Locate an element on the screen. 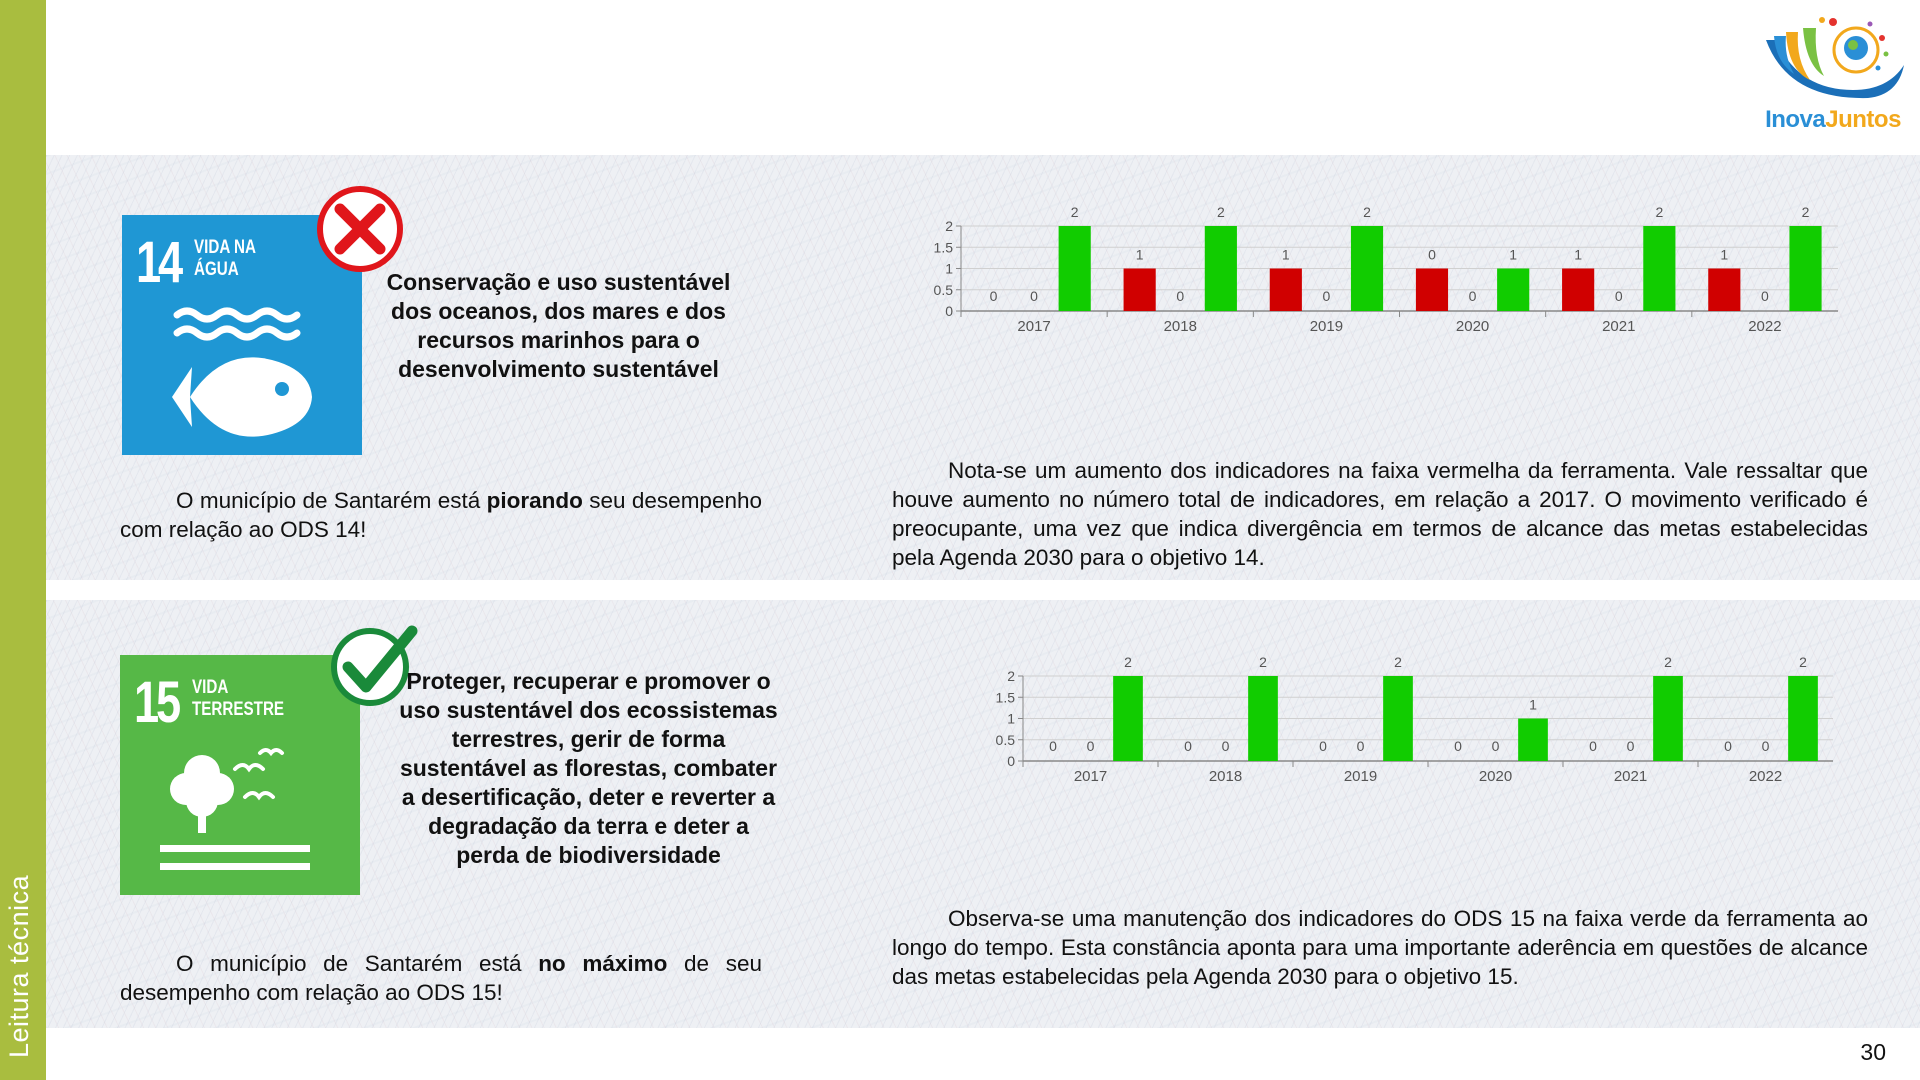 The height and width of the screenshot is (1080, 1920). sdg14-name: VIDA NA ÁGUA is located at coordinates (225, 258).